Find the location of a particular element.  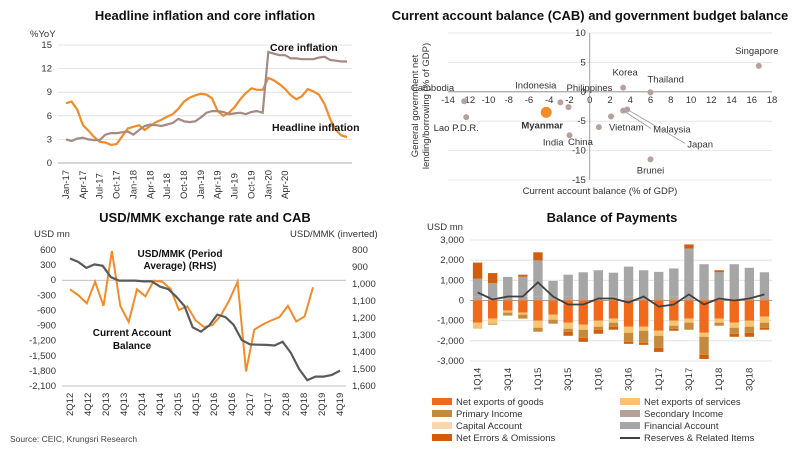

usd-mmk-line is located at coordinates (205, 319).